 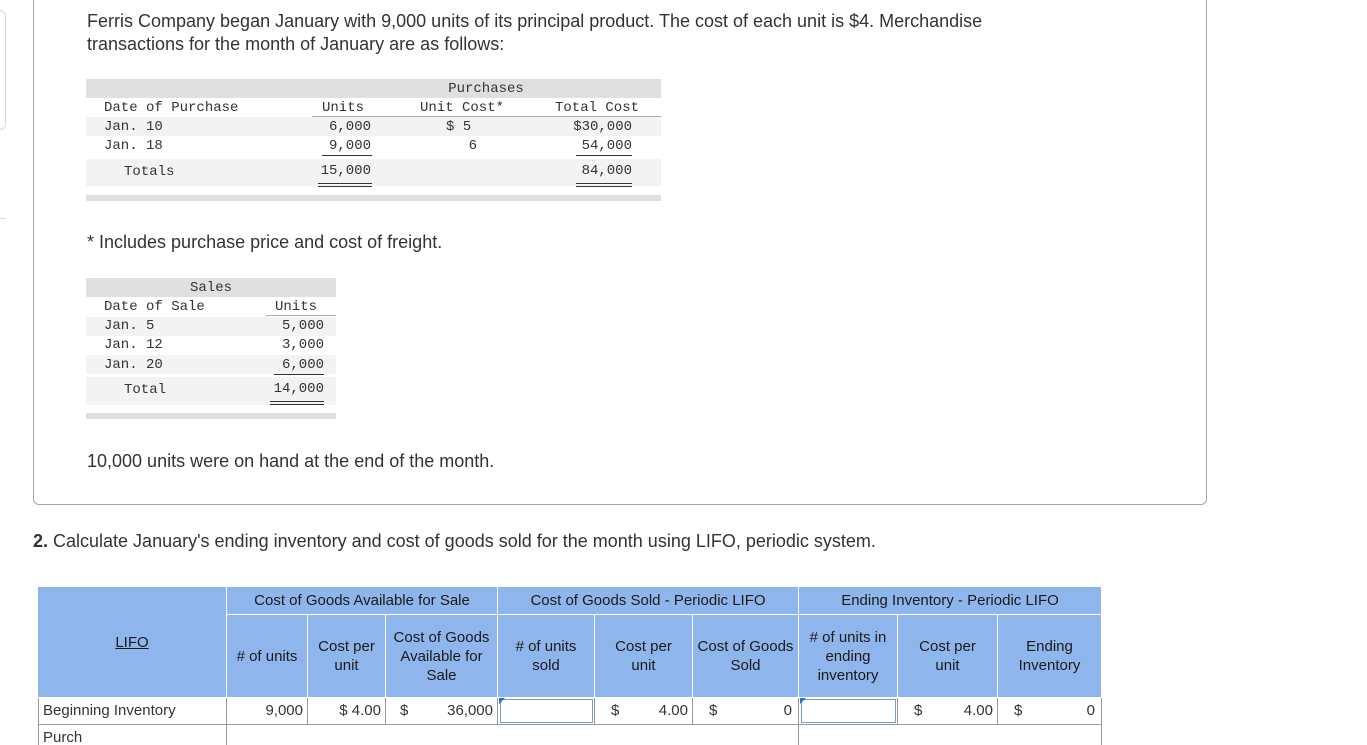 I want to click on totals-label: Totals, so click(x=149, y=172).